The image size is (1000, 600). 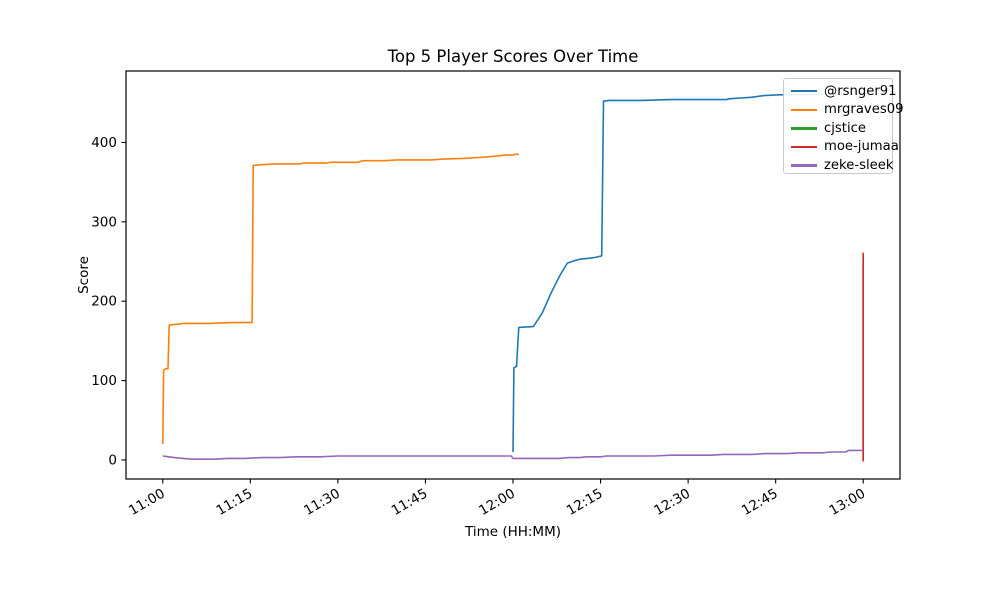 I want to click on series-line-zeke-sleek, so click(x=513, y=455).